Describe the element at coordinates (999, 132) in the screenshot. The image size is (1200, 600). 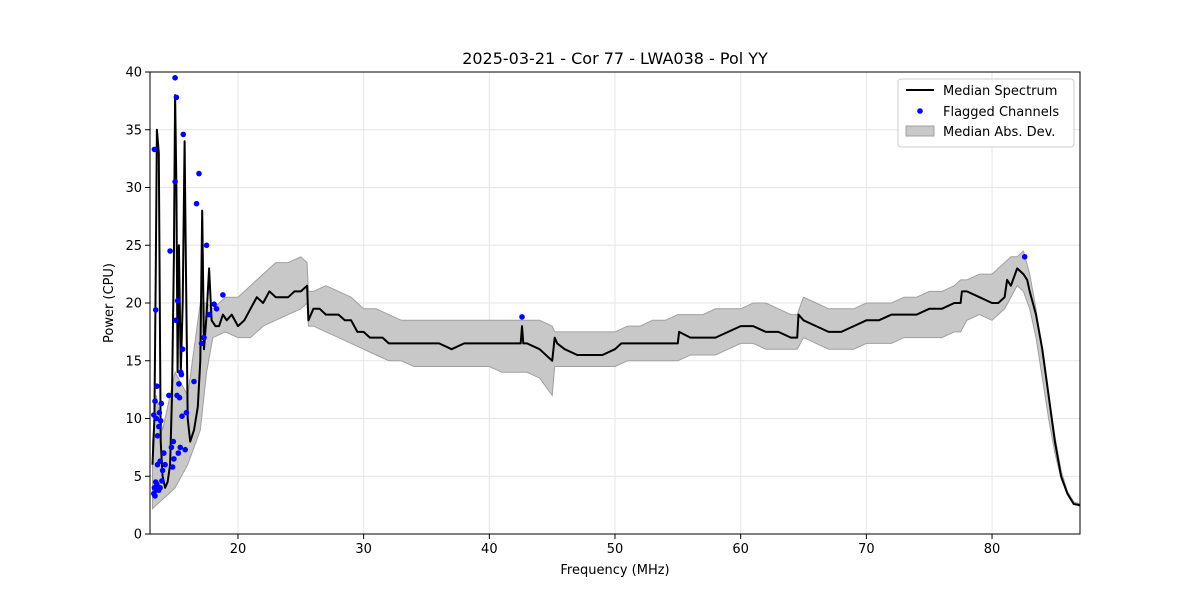
I see `legend-label-mad: Median Abs. Dev.` at that location.